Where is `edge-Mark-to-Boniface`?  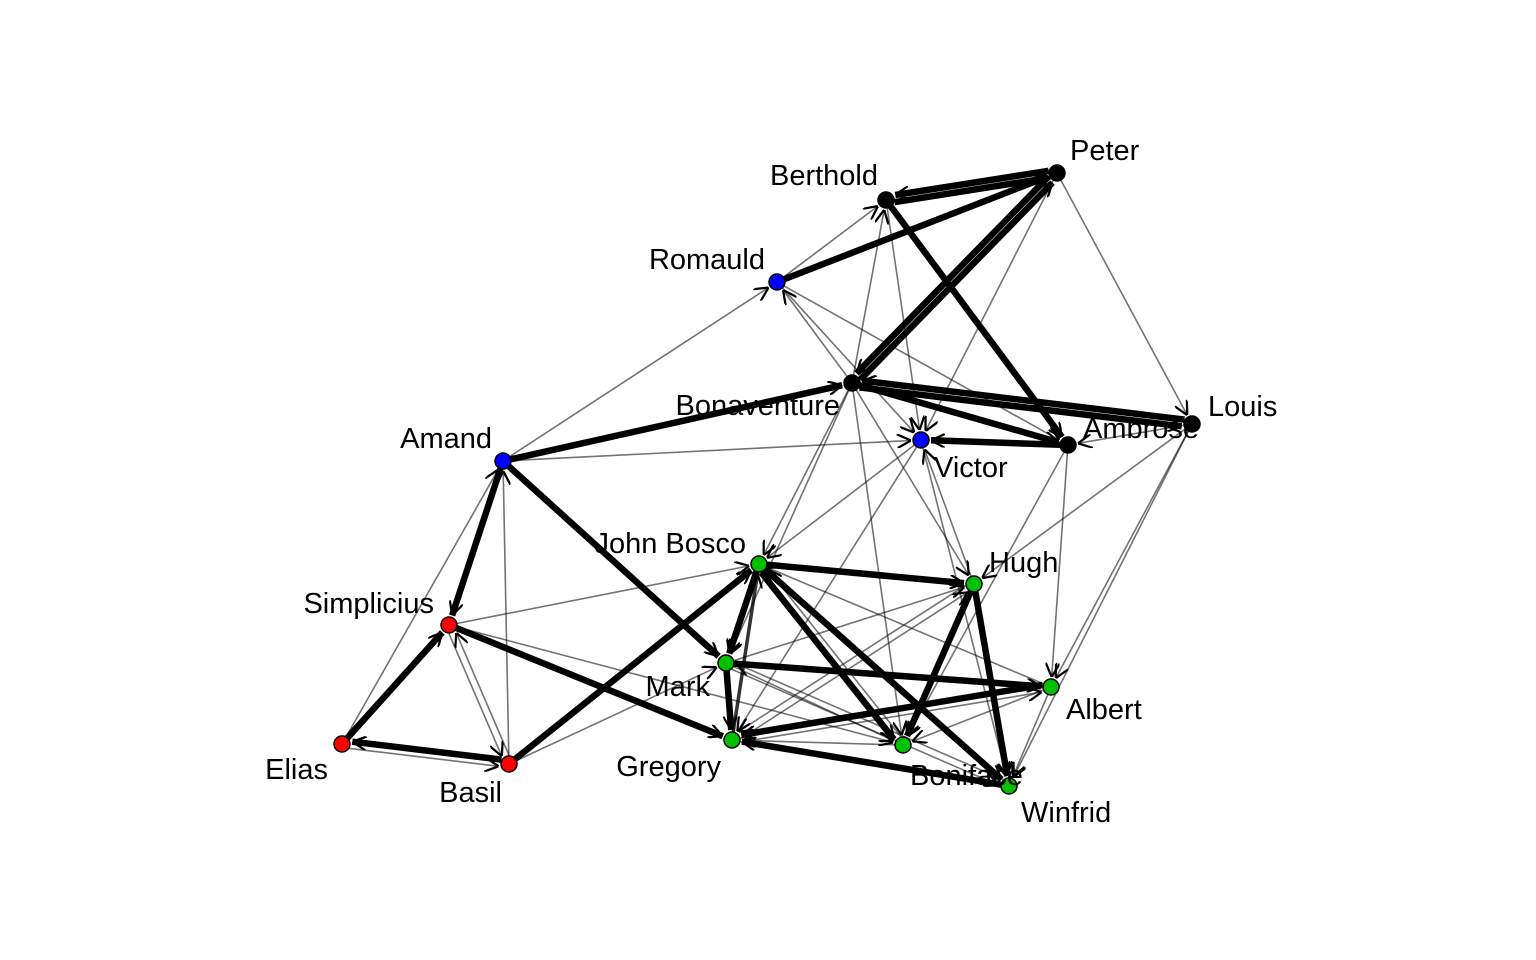 edge-Mark-to-Boniface is located at coordinates (813, 702).